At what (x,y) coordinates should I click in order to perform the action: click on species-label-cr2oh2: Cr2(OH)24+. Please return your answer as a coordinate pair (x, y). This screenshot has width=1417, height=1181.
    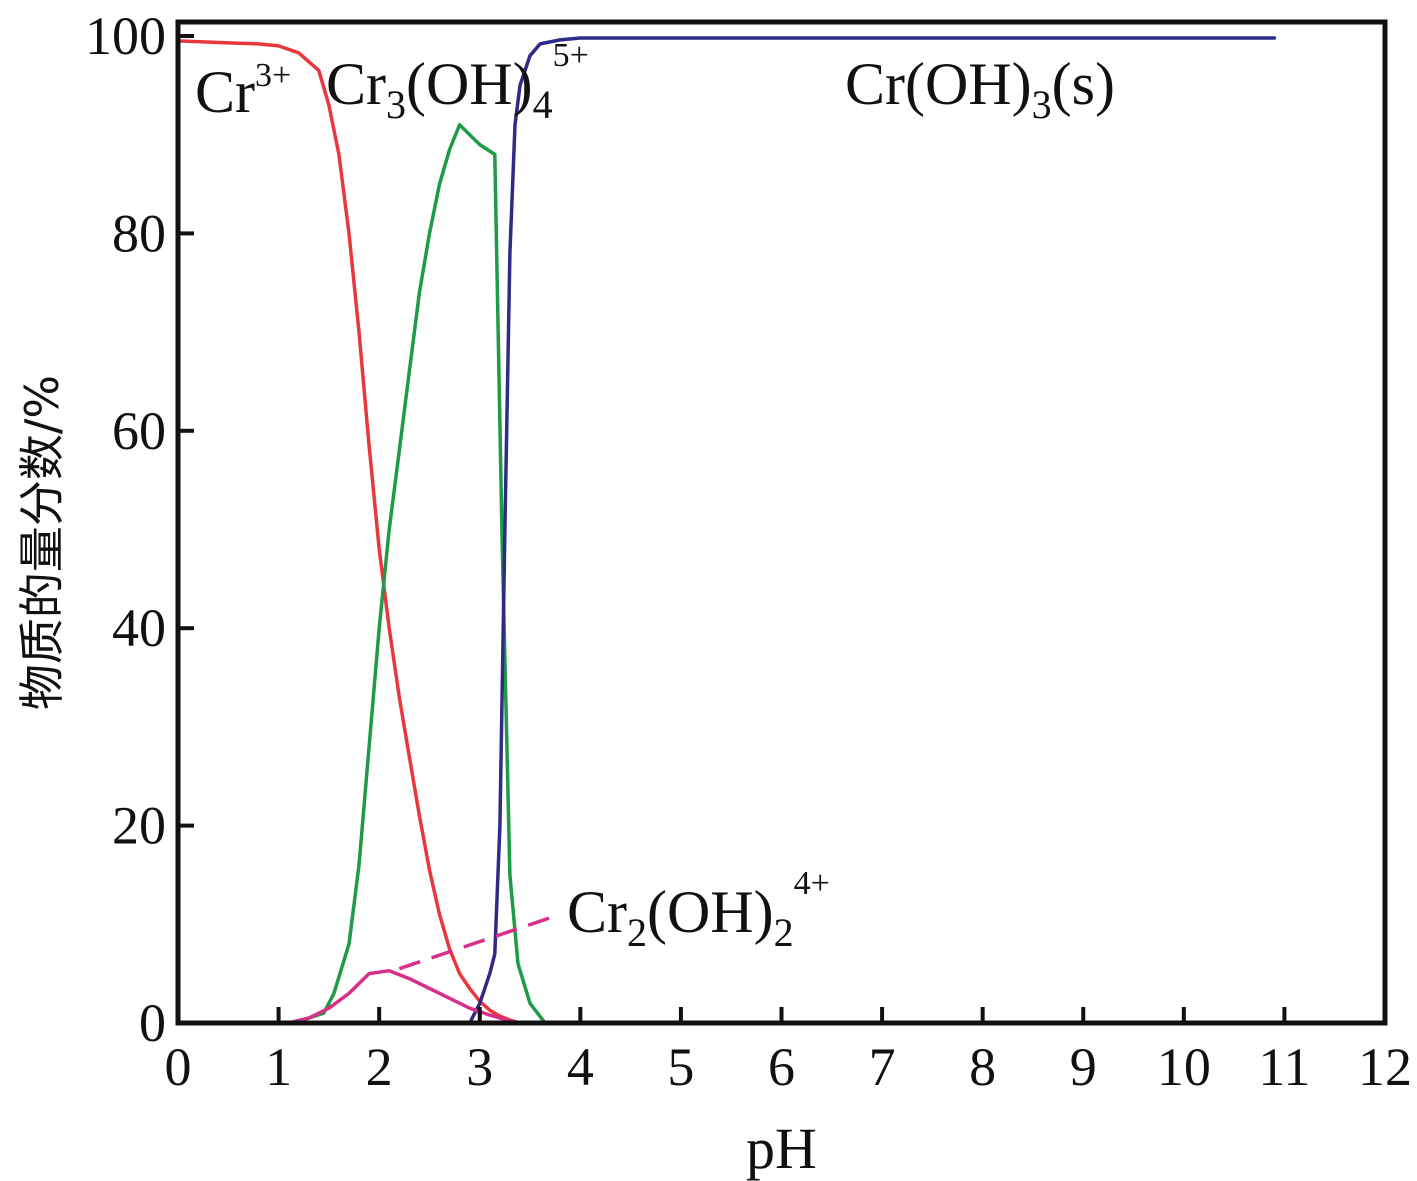
    Looking at the image, I should click on (698, 910).